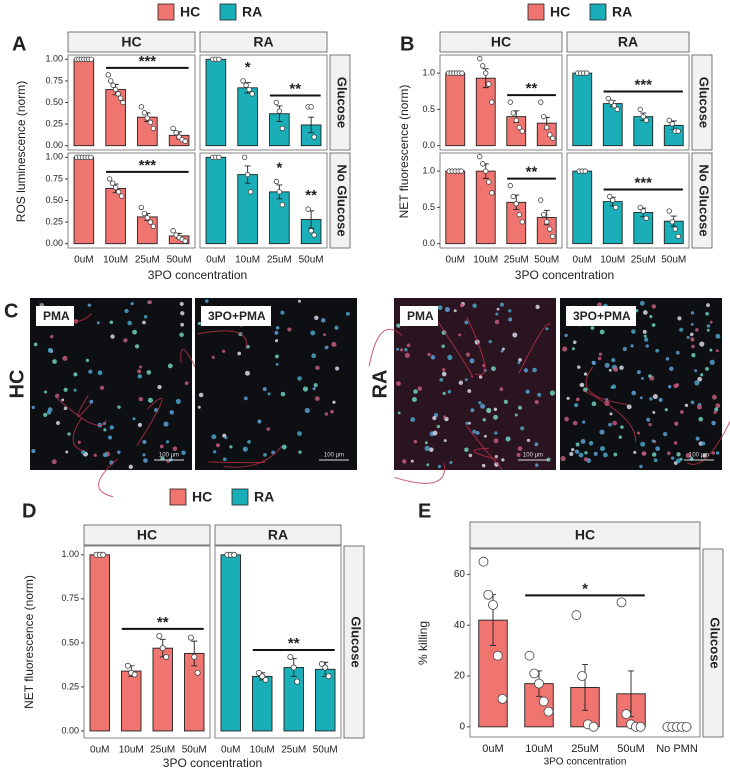 This screenshot has width=730, height=772. I want to click on panel-label: E, so click(424, 511).